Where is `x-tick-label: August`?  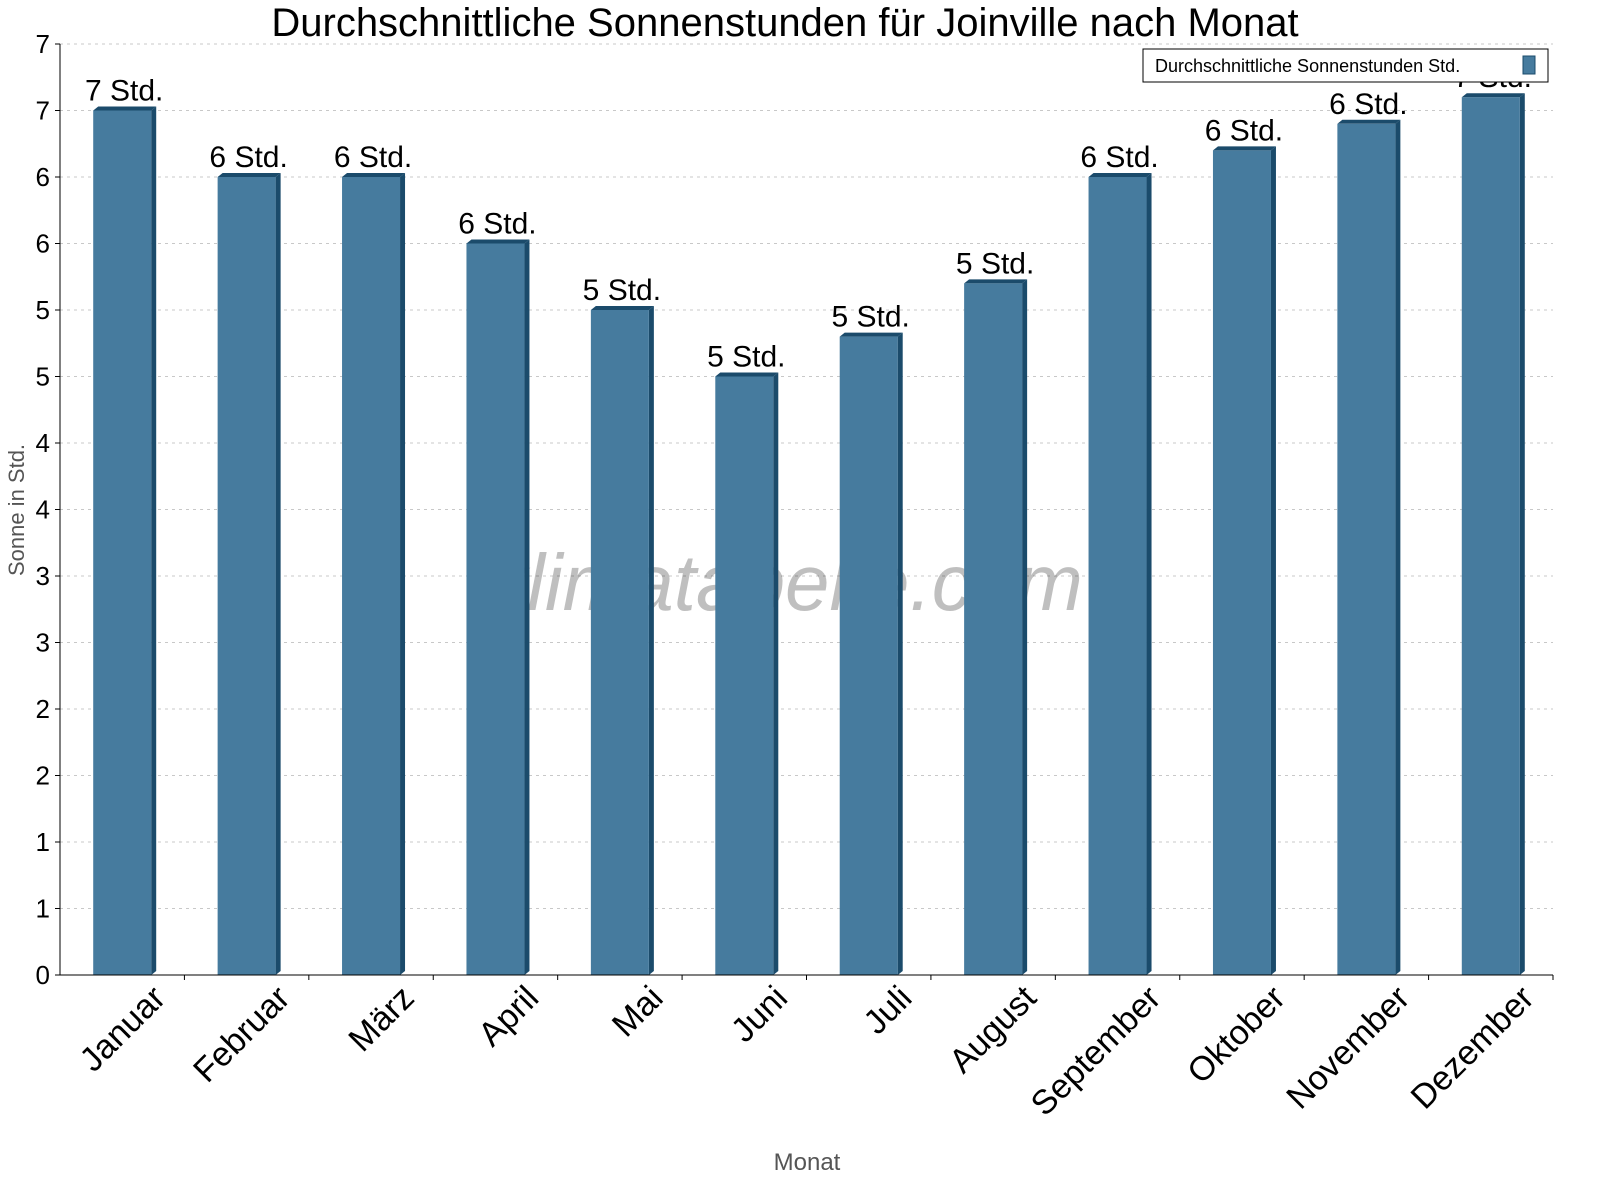
x-tick-label: August is located at coordinates (993, 1029).